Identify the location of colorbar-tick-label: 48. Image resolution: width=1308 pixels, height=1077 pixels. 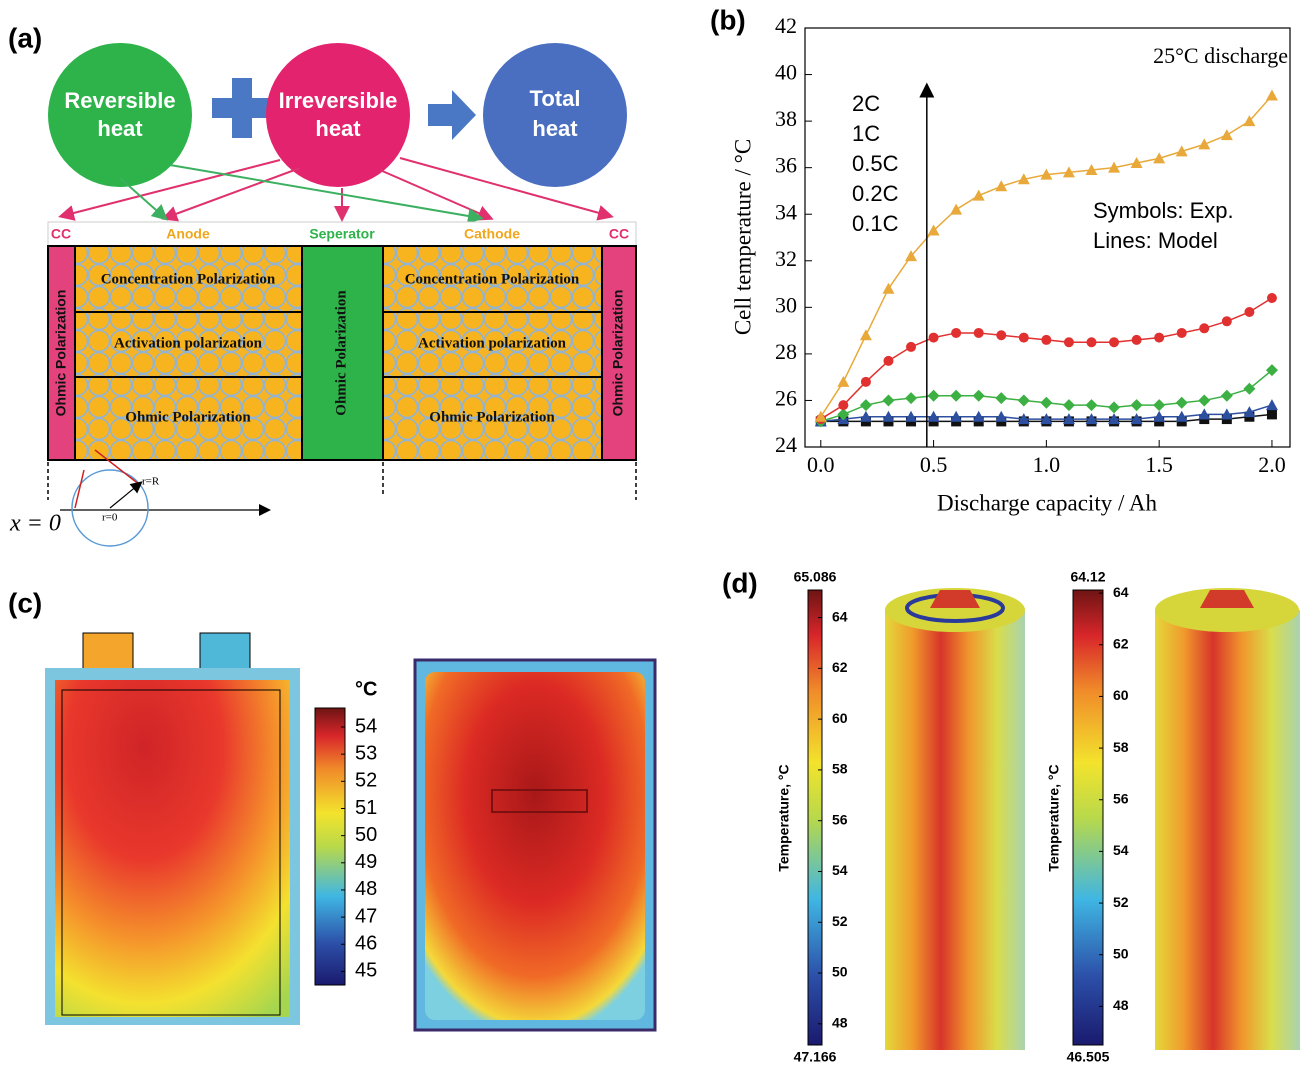
(1121, 1005).